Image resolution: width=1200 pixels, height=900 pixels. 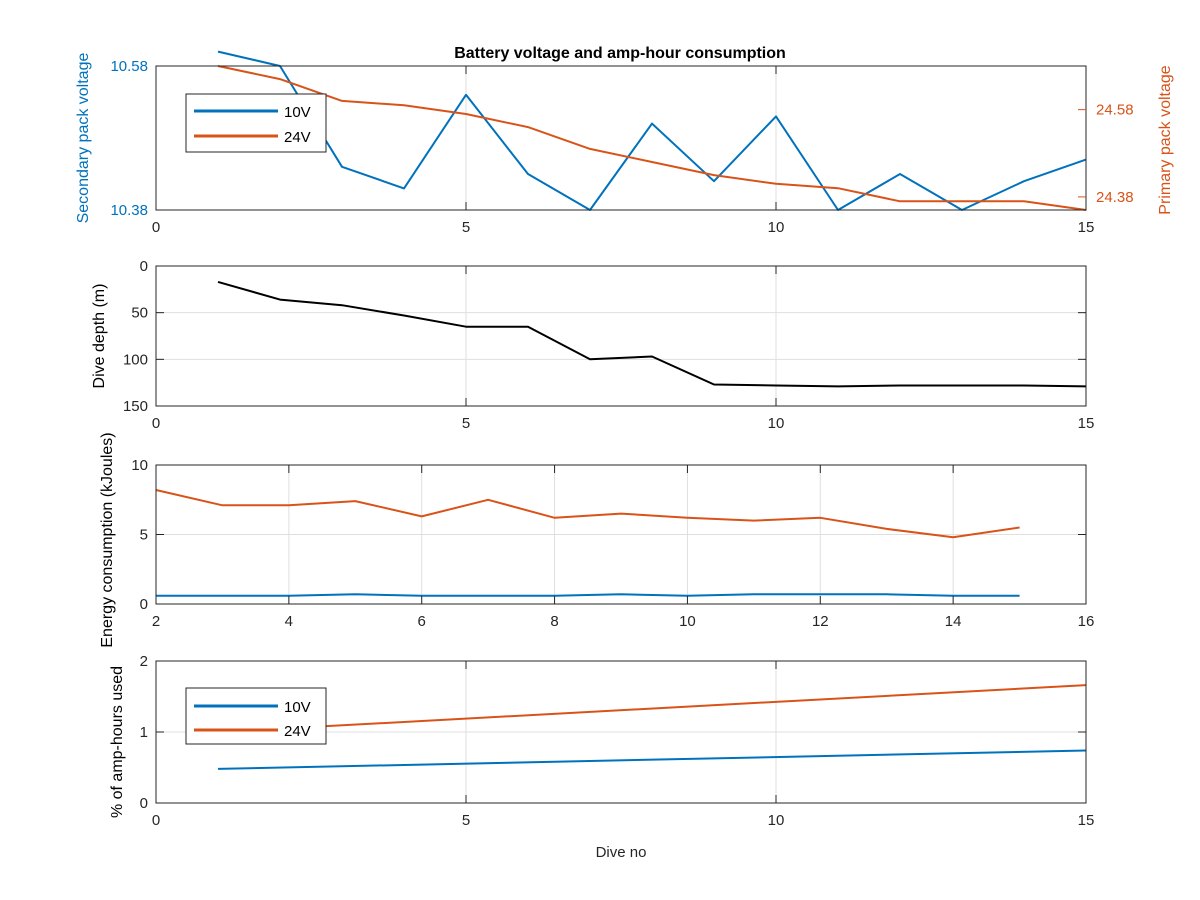 I want to click on x-axis-label: Dive no, so click(x=621, y=852).